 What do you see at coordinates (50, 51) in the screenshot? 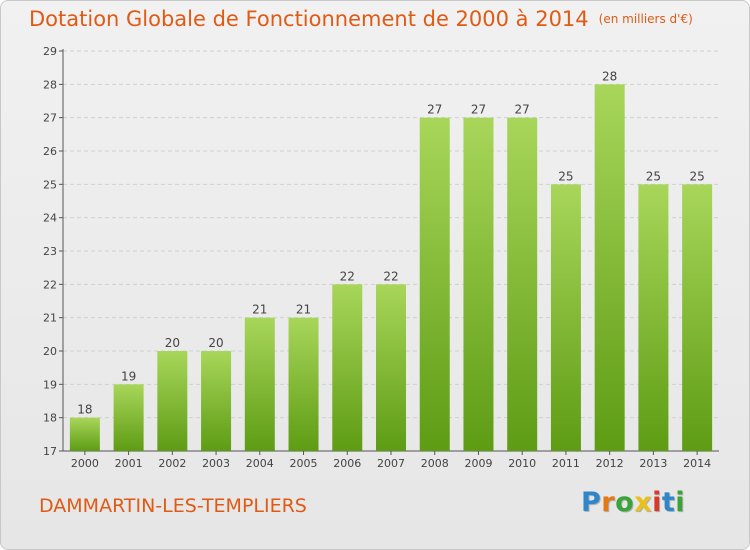
I see `y-tick-label: 29` at bounding box center [50, 51].